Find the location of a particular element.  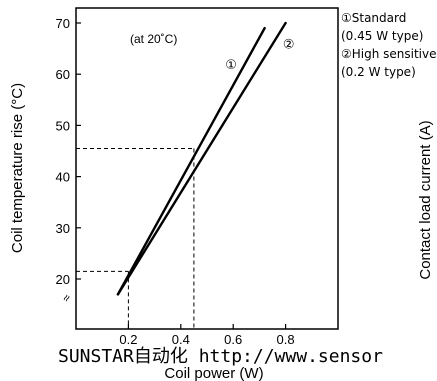

legend-line: ①Standard is located at coordinates (373, 18).